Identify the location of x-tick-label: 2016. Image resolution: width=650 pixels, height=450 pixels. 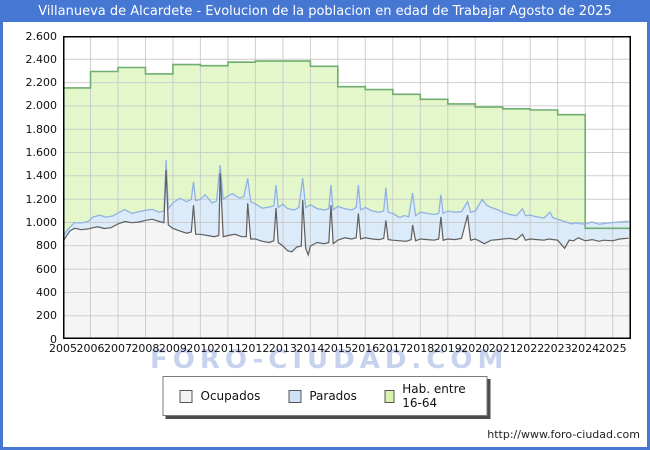
(365, 348).